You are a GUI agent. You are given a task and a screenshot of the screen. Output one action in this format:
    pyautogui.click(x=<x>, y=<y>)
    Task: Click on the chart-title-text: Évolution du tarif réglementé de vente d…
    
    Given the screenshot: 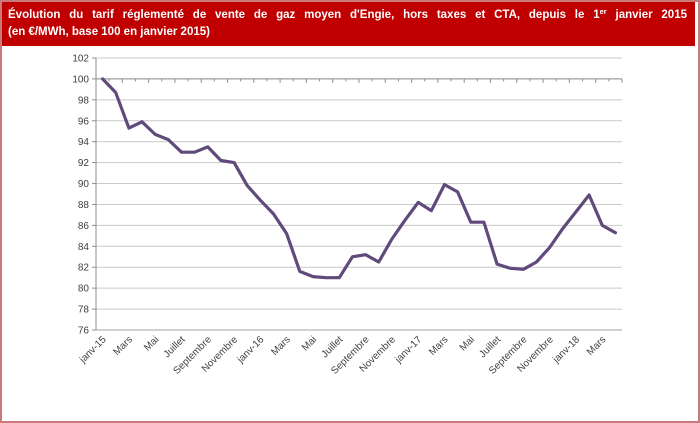 What is the action you would take?
    pyautogui.click(x=304, y=15)
    